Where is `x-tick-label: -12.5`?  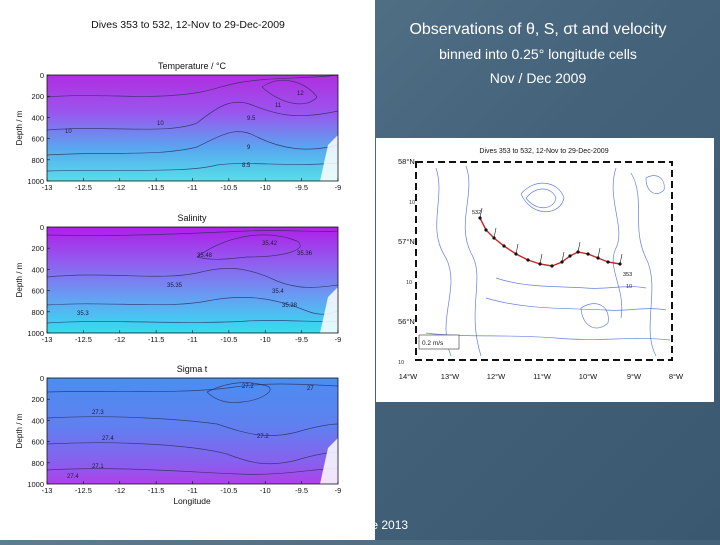 x-tick-label: -12.5 is located at coordinates (83, 187).